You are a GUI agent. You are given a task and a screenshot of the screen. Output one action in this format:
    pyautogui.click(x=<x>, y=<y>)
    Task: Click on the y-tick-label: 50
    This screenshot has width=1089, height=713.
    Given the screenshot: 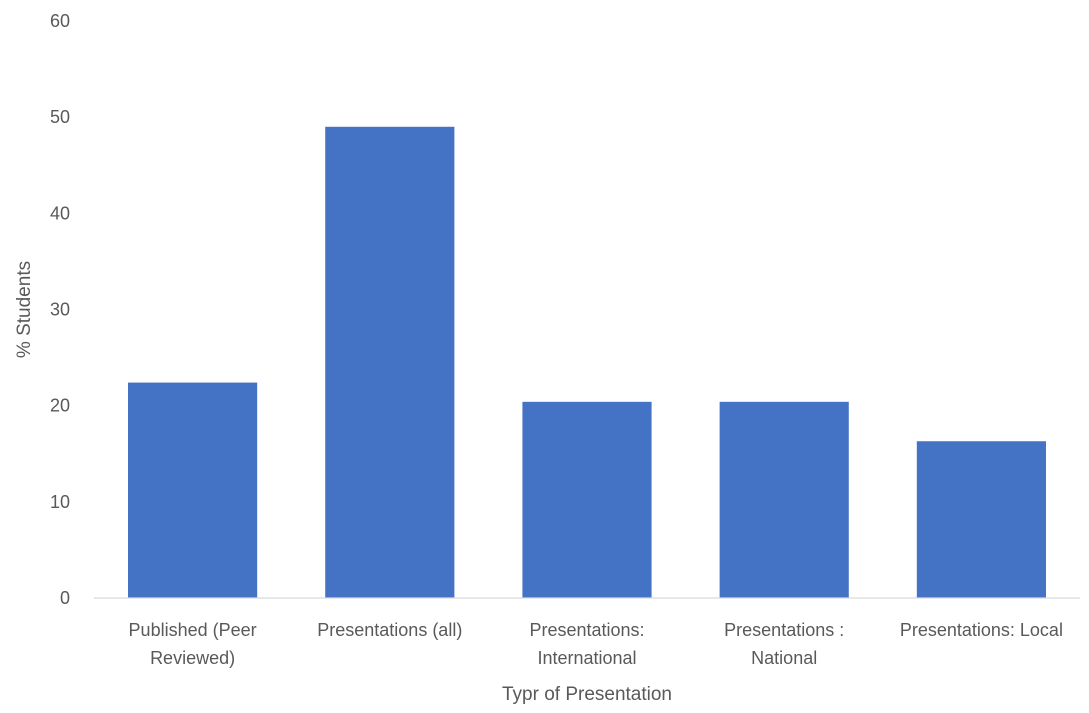 What is the action you would take?
    pyautogui.click(x=60, y=117)
    